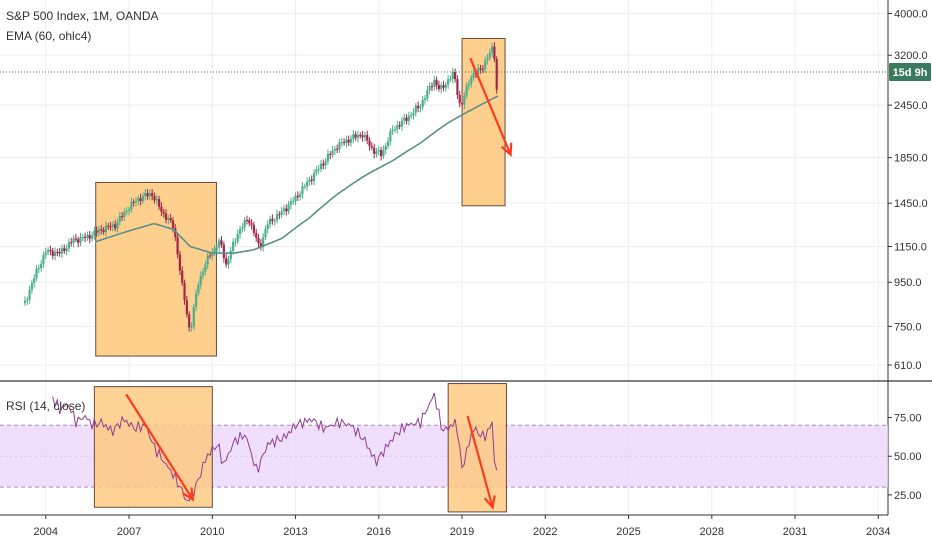 Image resolution: width=932 pixels, height=555 pixels. I want to click on arrow-shaft, so click(480, 461).